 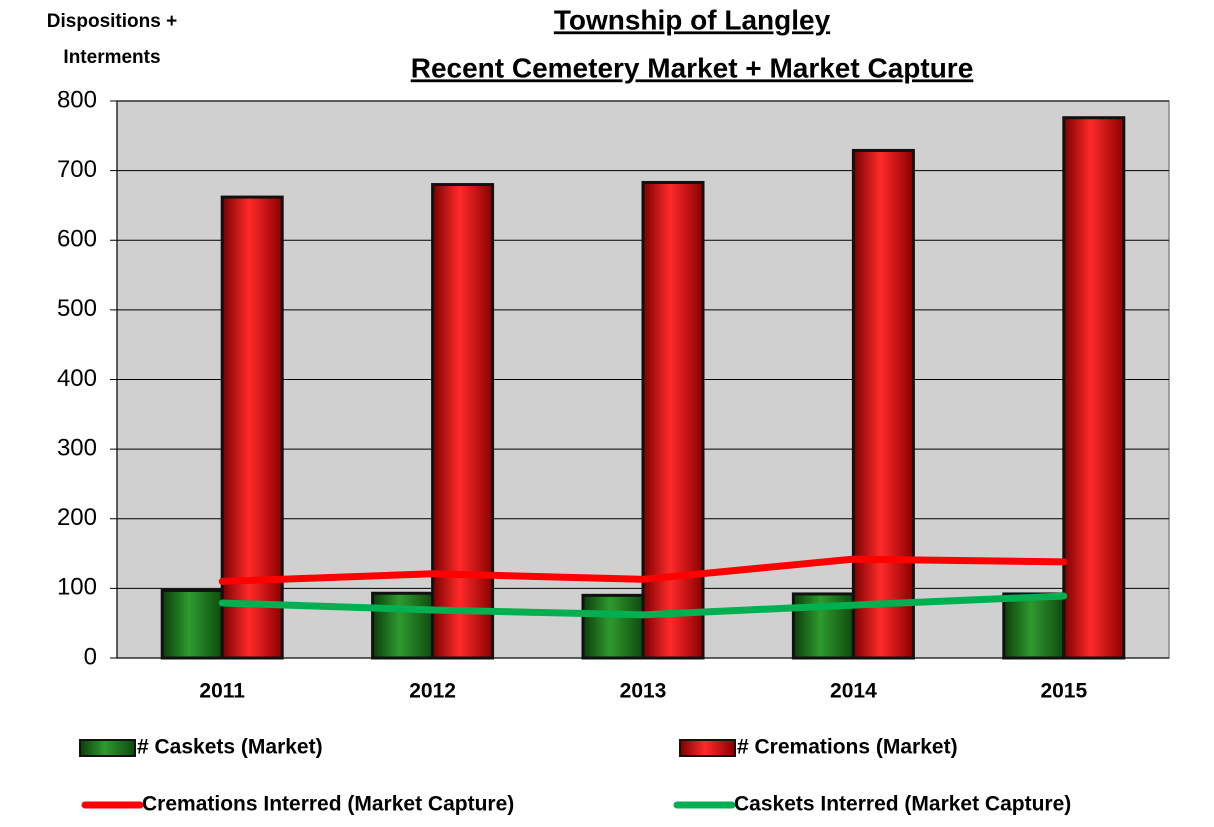 I want to click on y-axis-title: Interments, so click(x=111, y=57).